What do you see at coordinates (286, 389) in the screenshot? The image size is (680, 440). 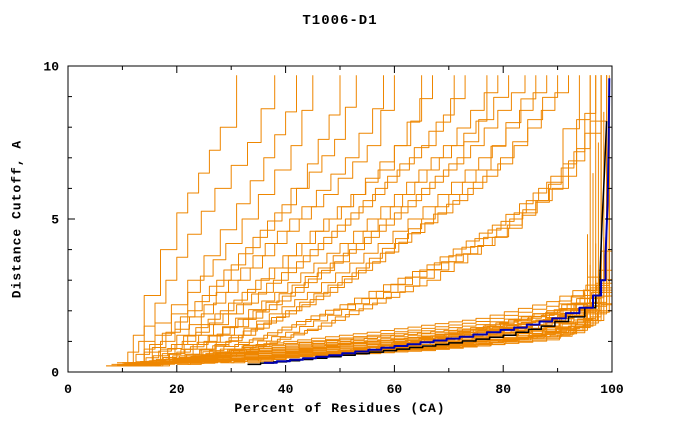 I see `x-tick-label: 40` at bounding box center [286, 389].